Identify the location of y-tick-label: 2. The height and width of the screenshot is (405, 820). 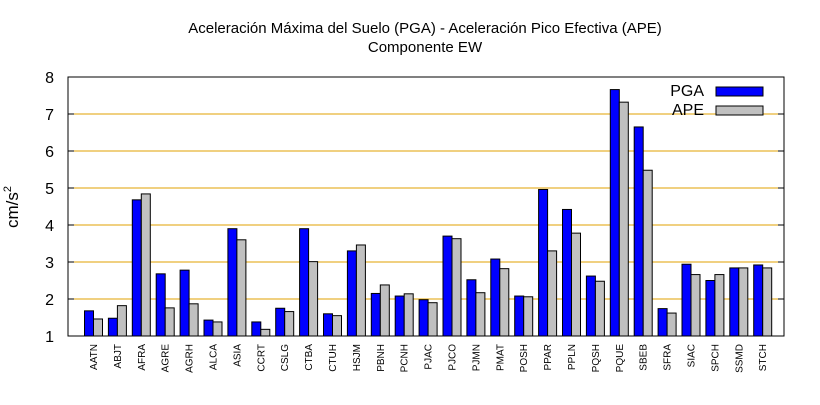
(49, 300).